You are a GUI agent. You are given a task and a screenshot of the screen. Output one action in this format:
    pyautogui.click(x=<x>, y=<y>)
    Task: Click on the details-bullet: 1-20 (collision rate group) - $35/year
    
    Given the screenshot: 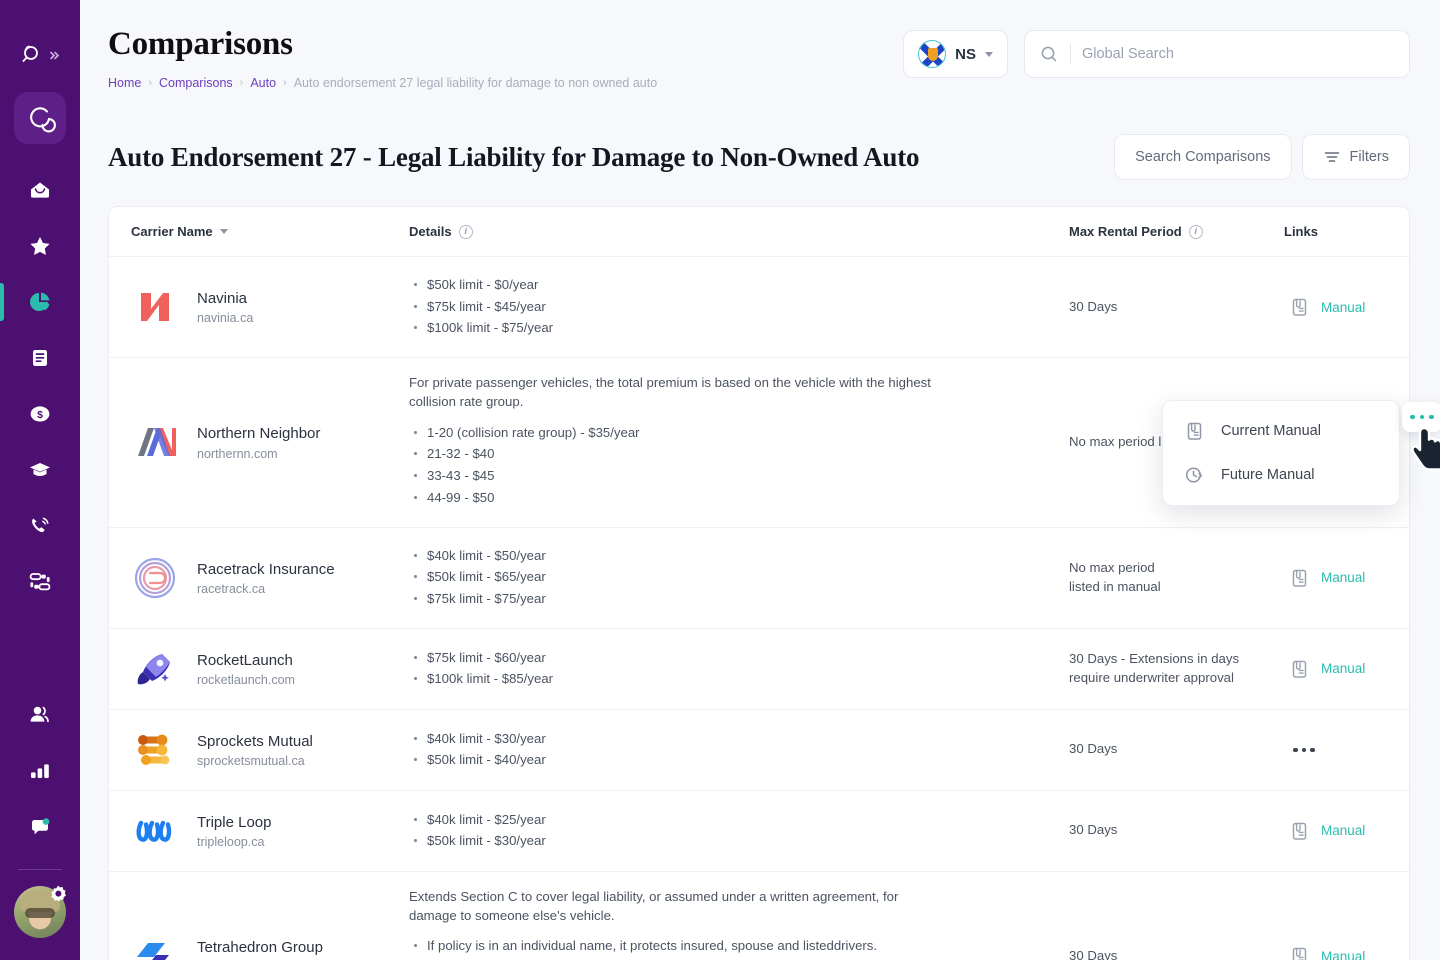 What is the action you would take?
    pyautogui.click(x=739, y=433)
    